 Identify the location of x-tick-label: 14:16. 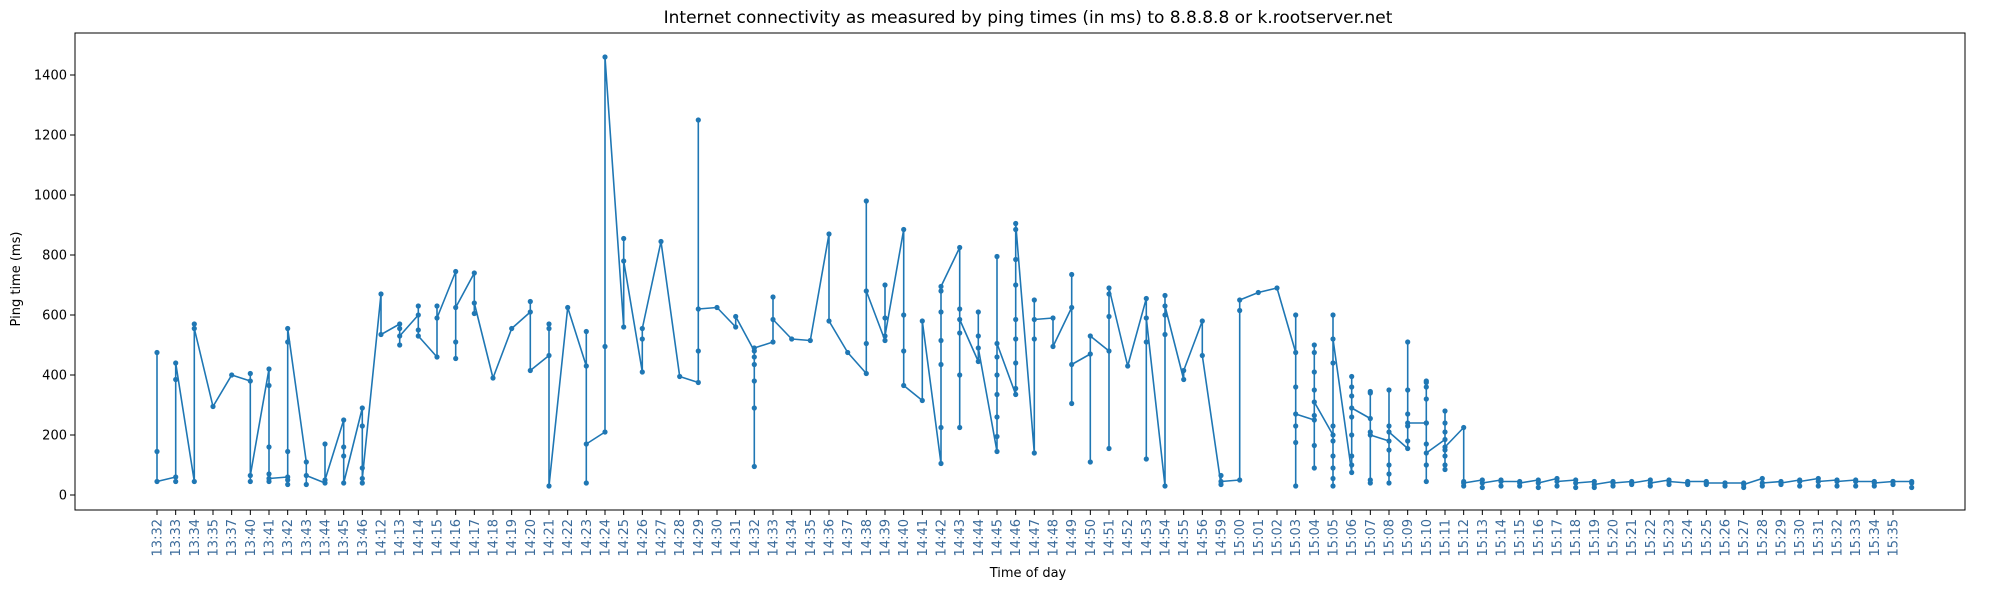
(456, 537).